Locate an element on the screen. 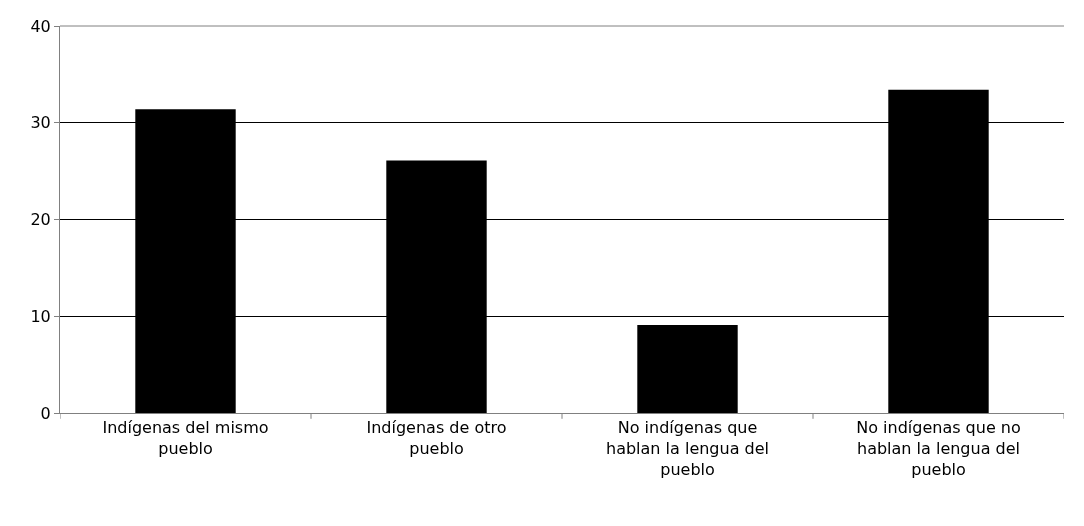 The width and height of the screenshot is (1084, 526). bar is located at coordinates (687, 368).